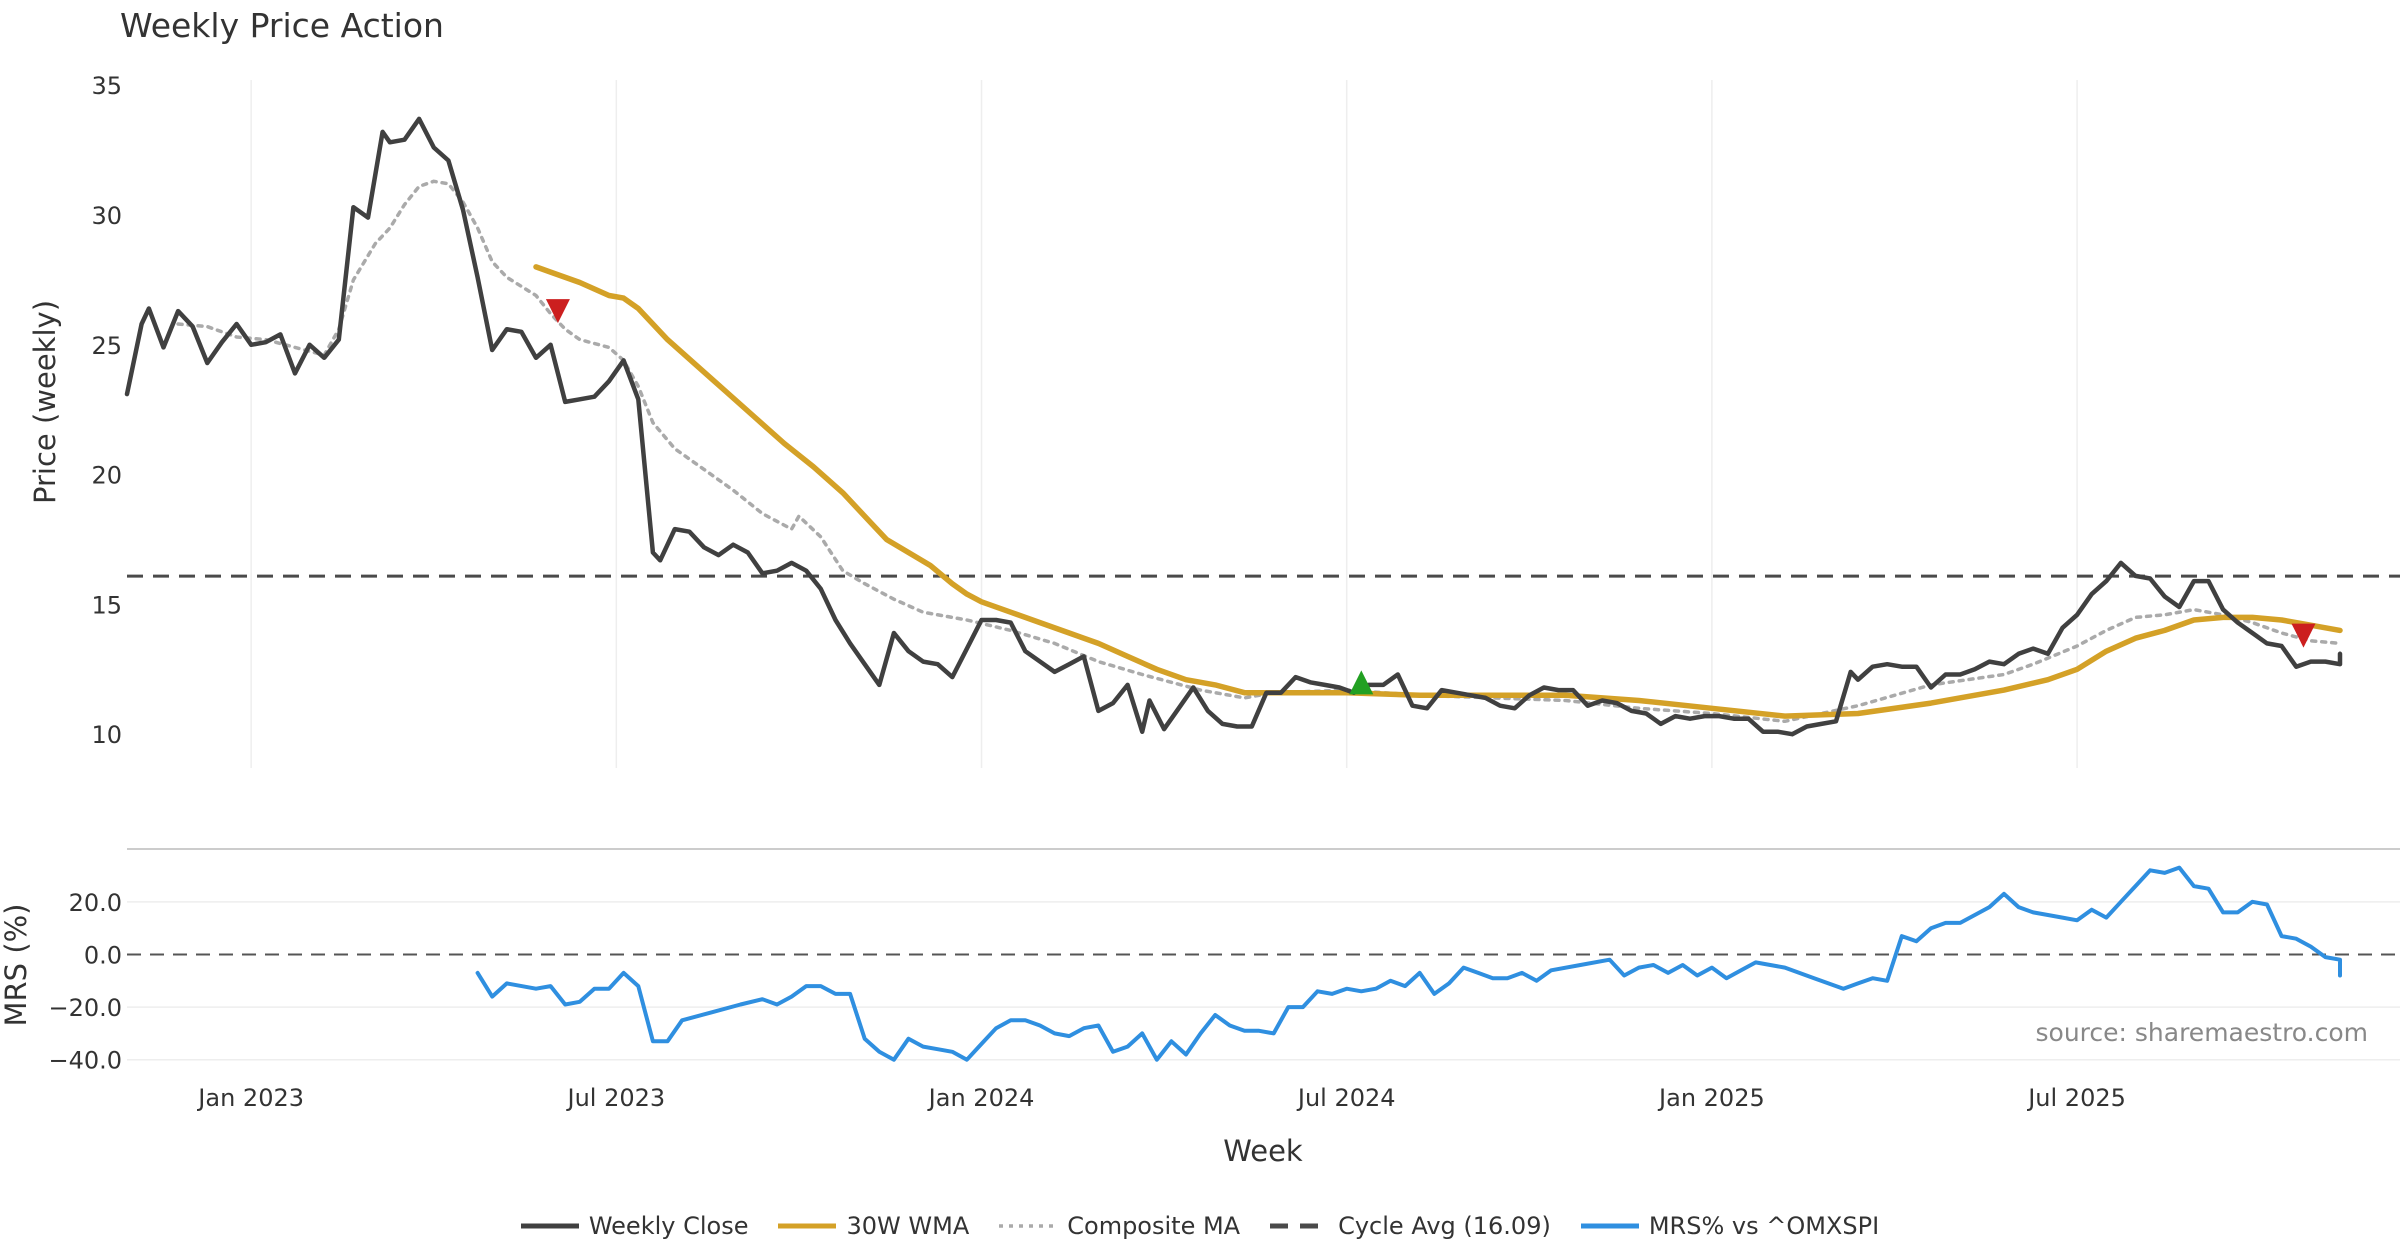 The image size is (2400, 1260). What do you see at coordinates (106, 735) in the screenshot?
I see `price-tick-label: 10` at bounding box center [106, 735].